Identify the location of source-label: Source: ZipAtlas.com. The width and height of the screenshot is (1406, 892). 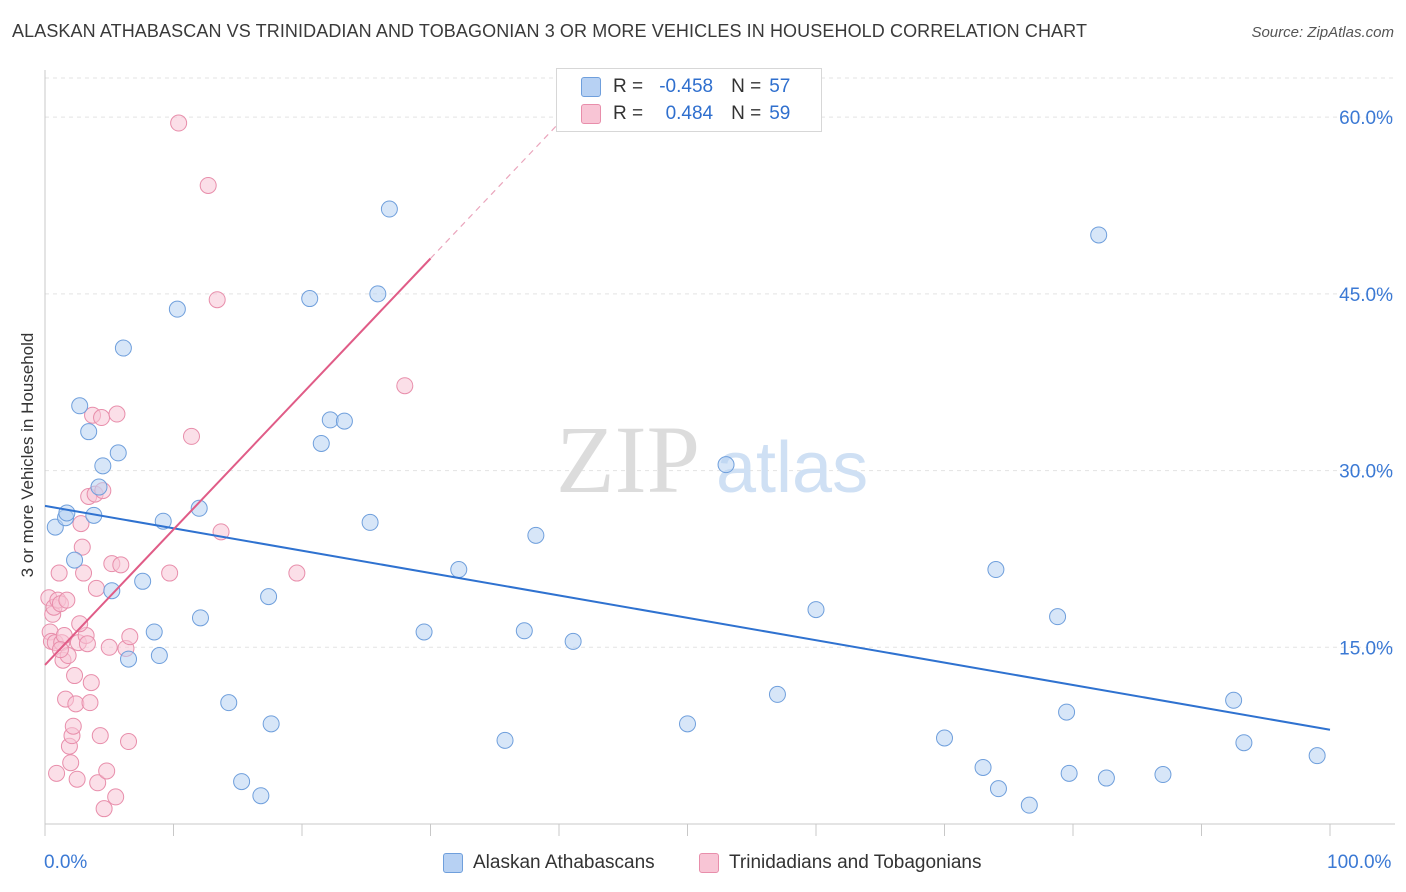
(1322, 32).